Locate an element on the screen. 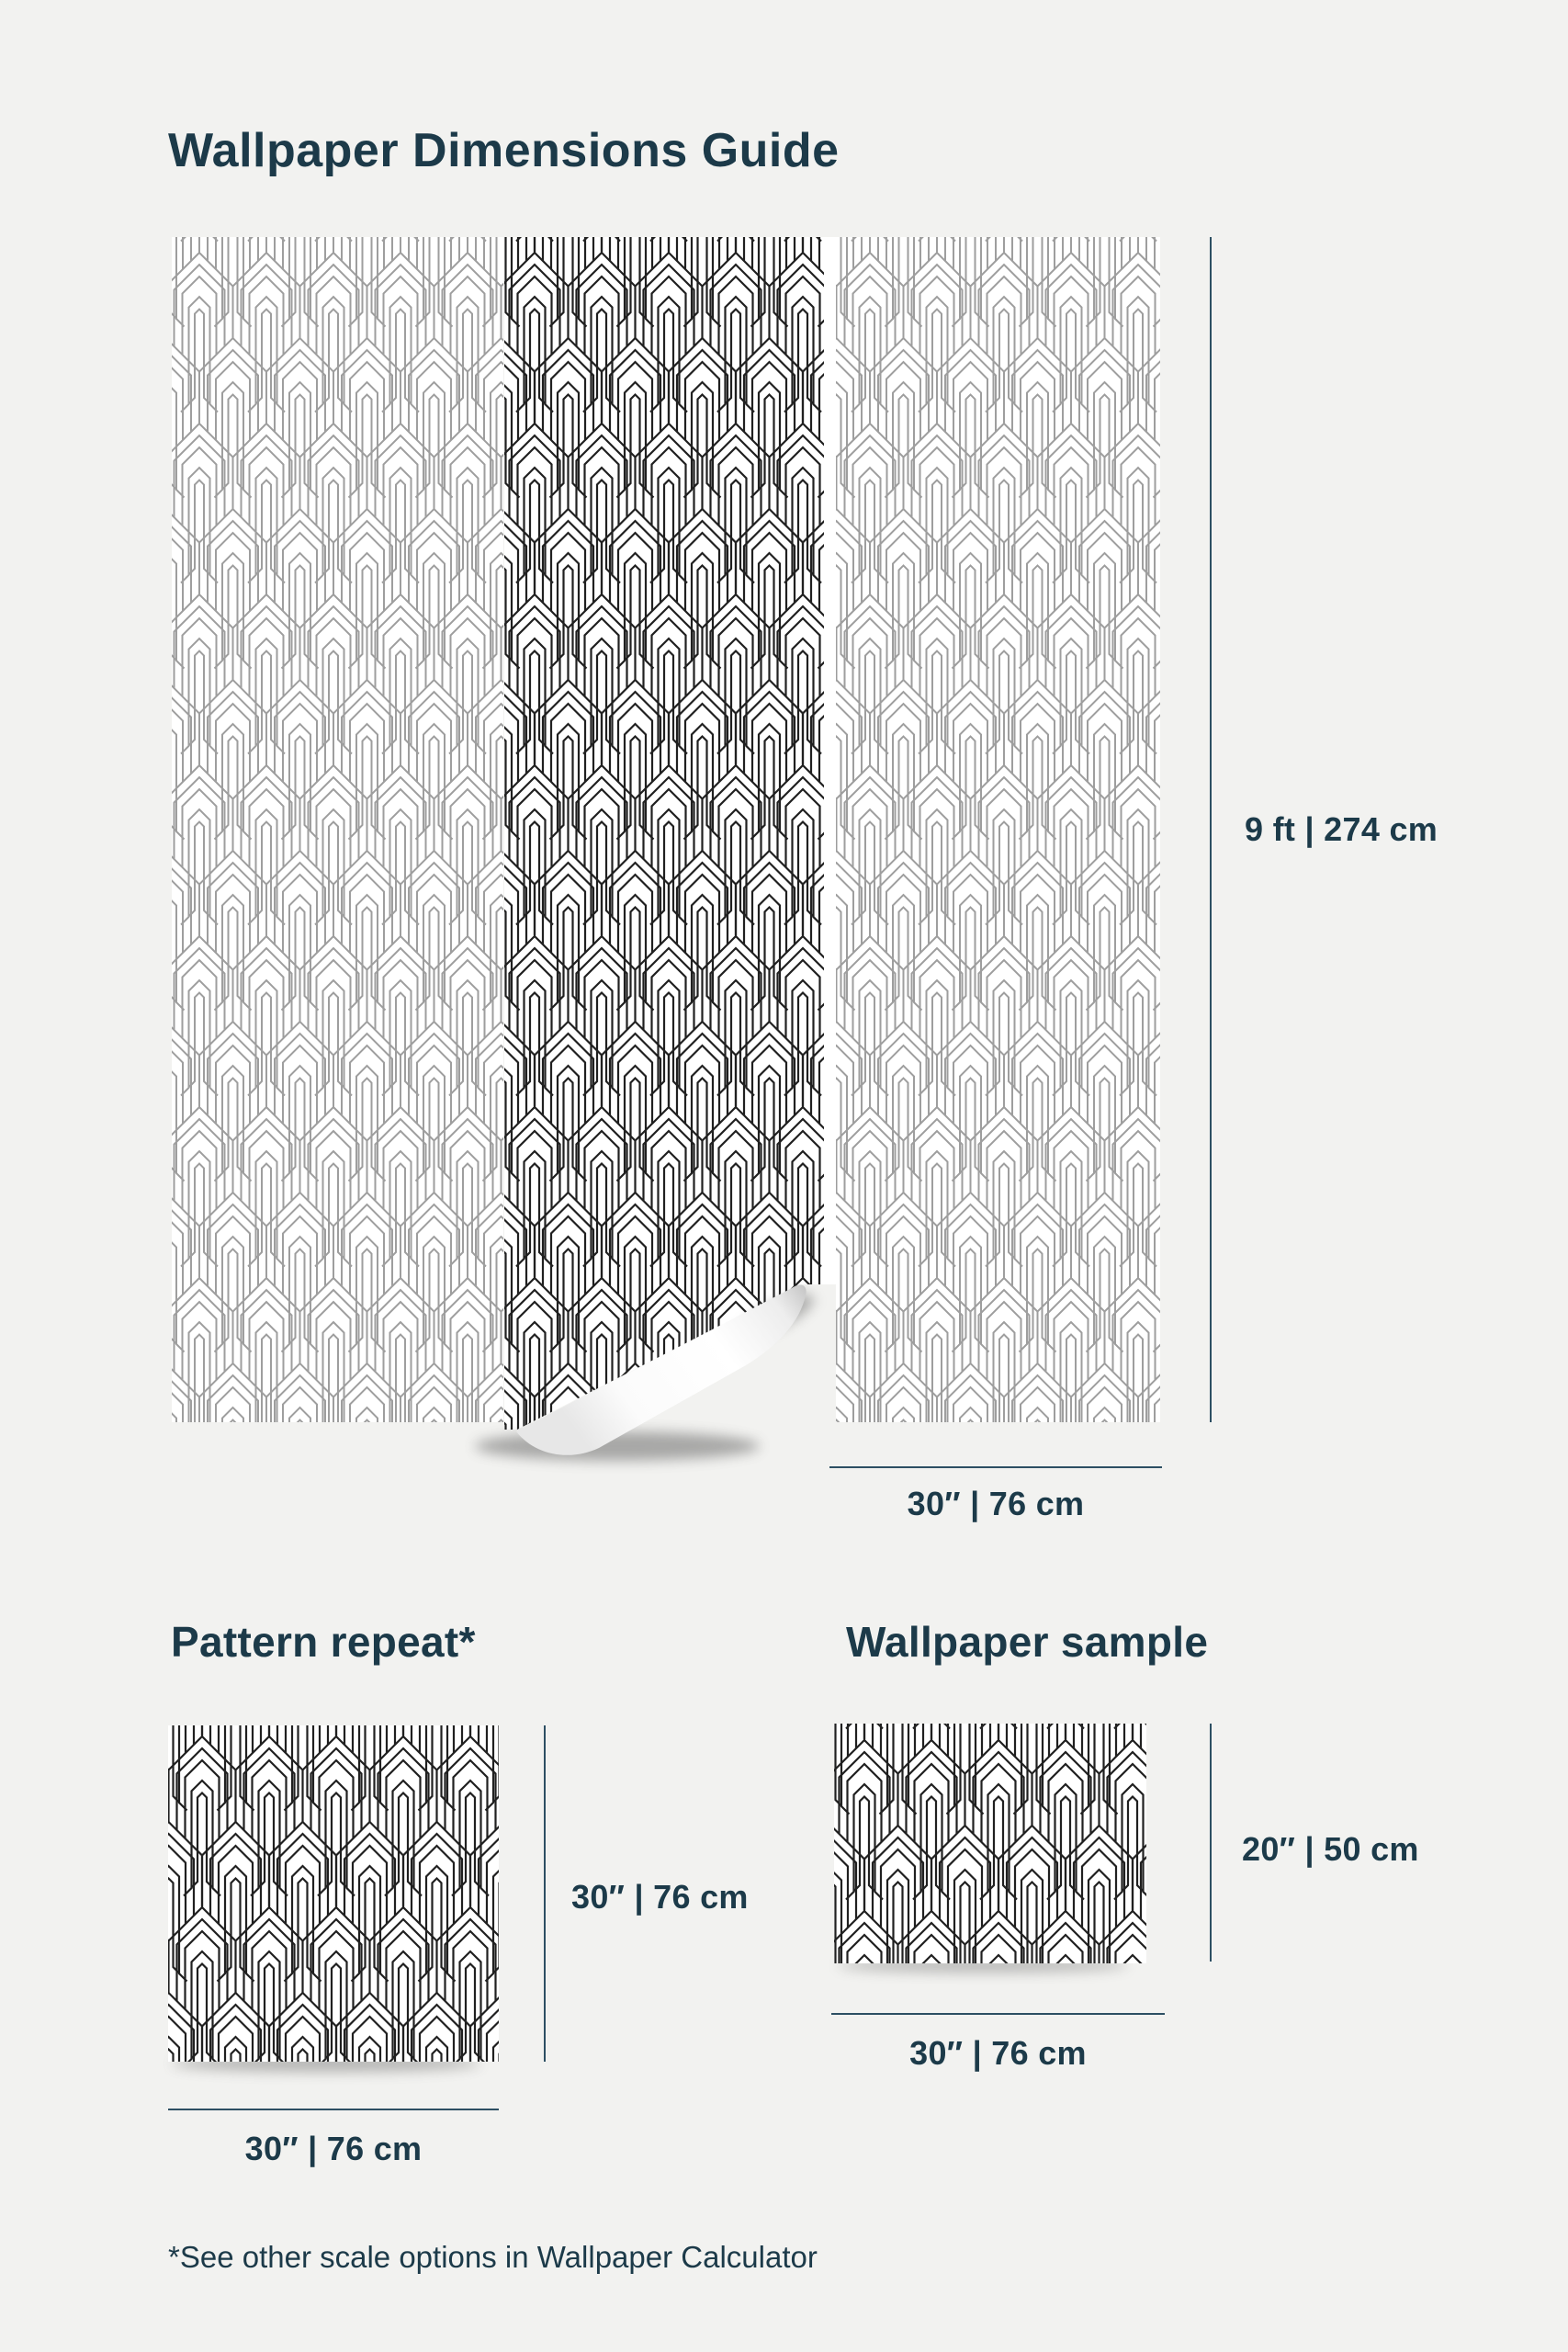 Image resolution: width=1568 pixels, height=2352 pixels. page-title: Wallpaper Dimensions Guide is located at coordinates (504, 150).